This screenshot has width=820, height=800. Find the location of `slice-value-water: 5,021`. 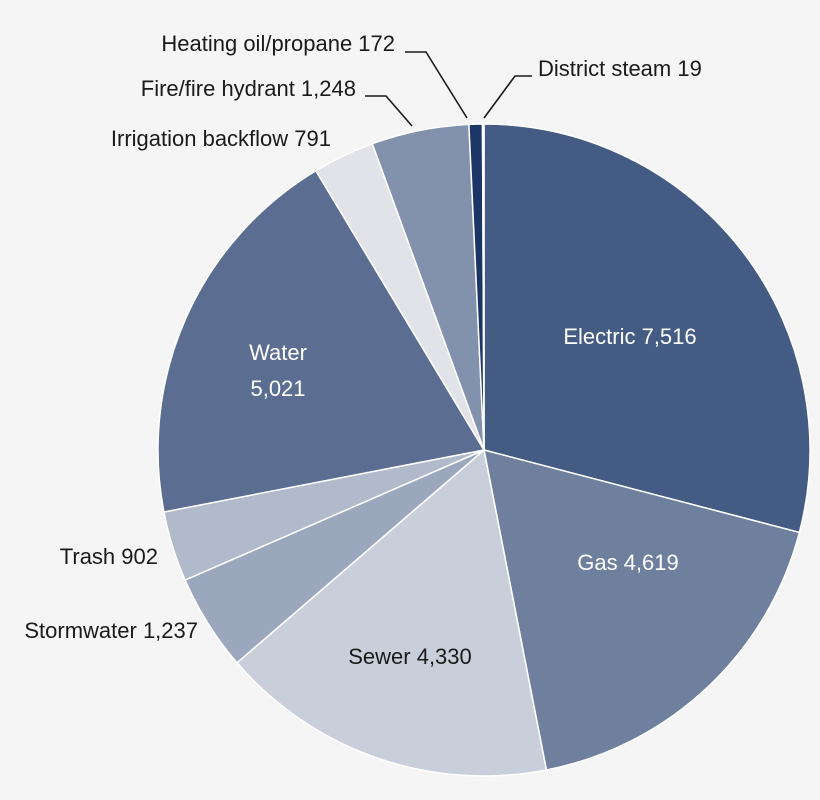

slice-value-water: 5,021 is located at coordinates (277, 388).